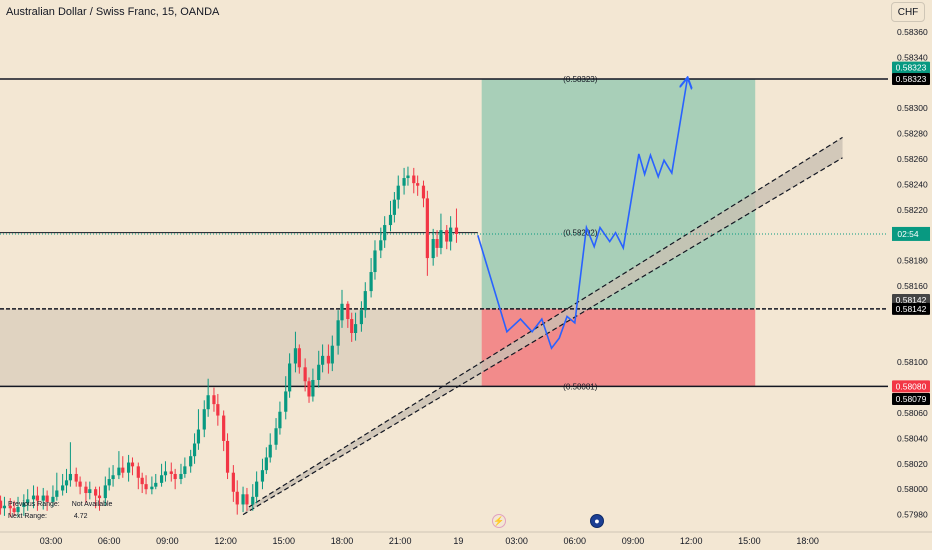 This screenshot has width=932, height=550. I want to click on price-tag-label: 0.58079, so click(911, 399).